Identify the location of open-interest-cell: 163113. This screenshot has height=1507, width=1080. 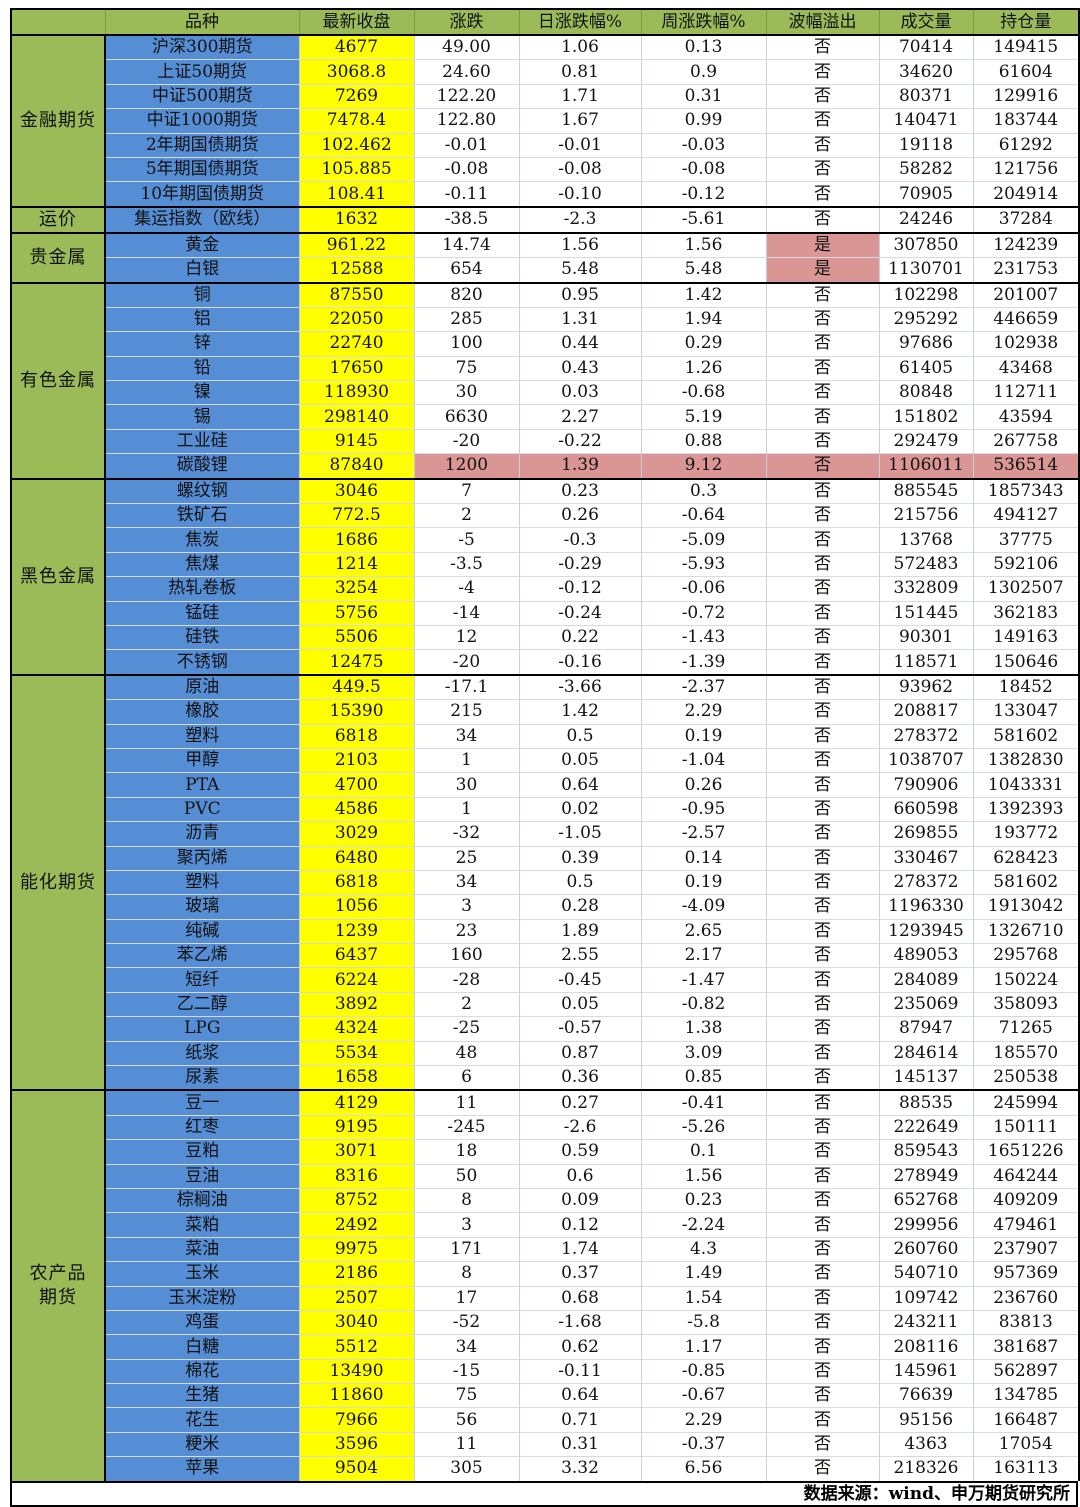
(1026, 1468).